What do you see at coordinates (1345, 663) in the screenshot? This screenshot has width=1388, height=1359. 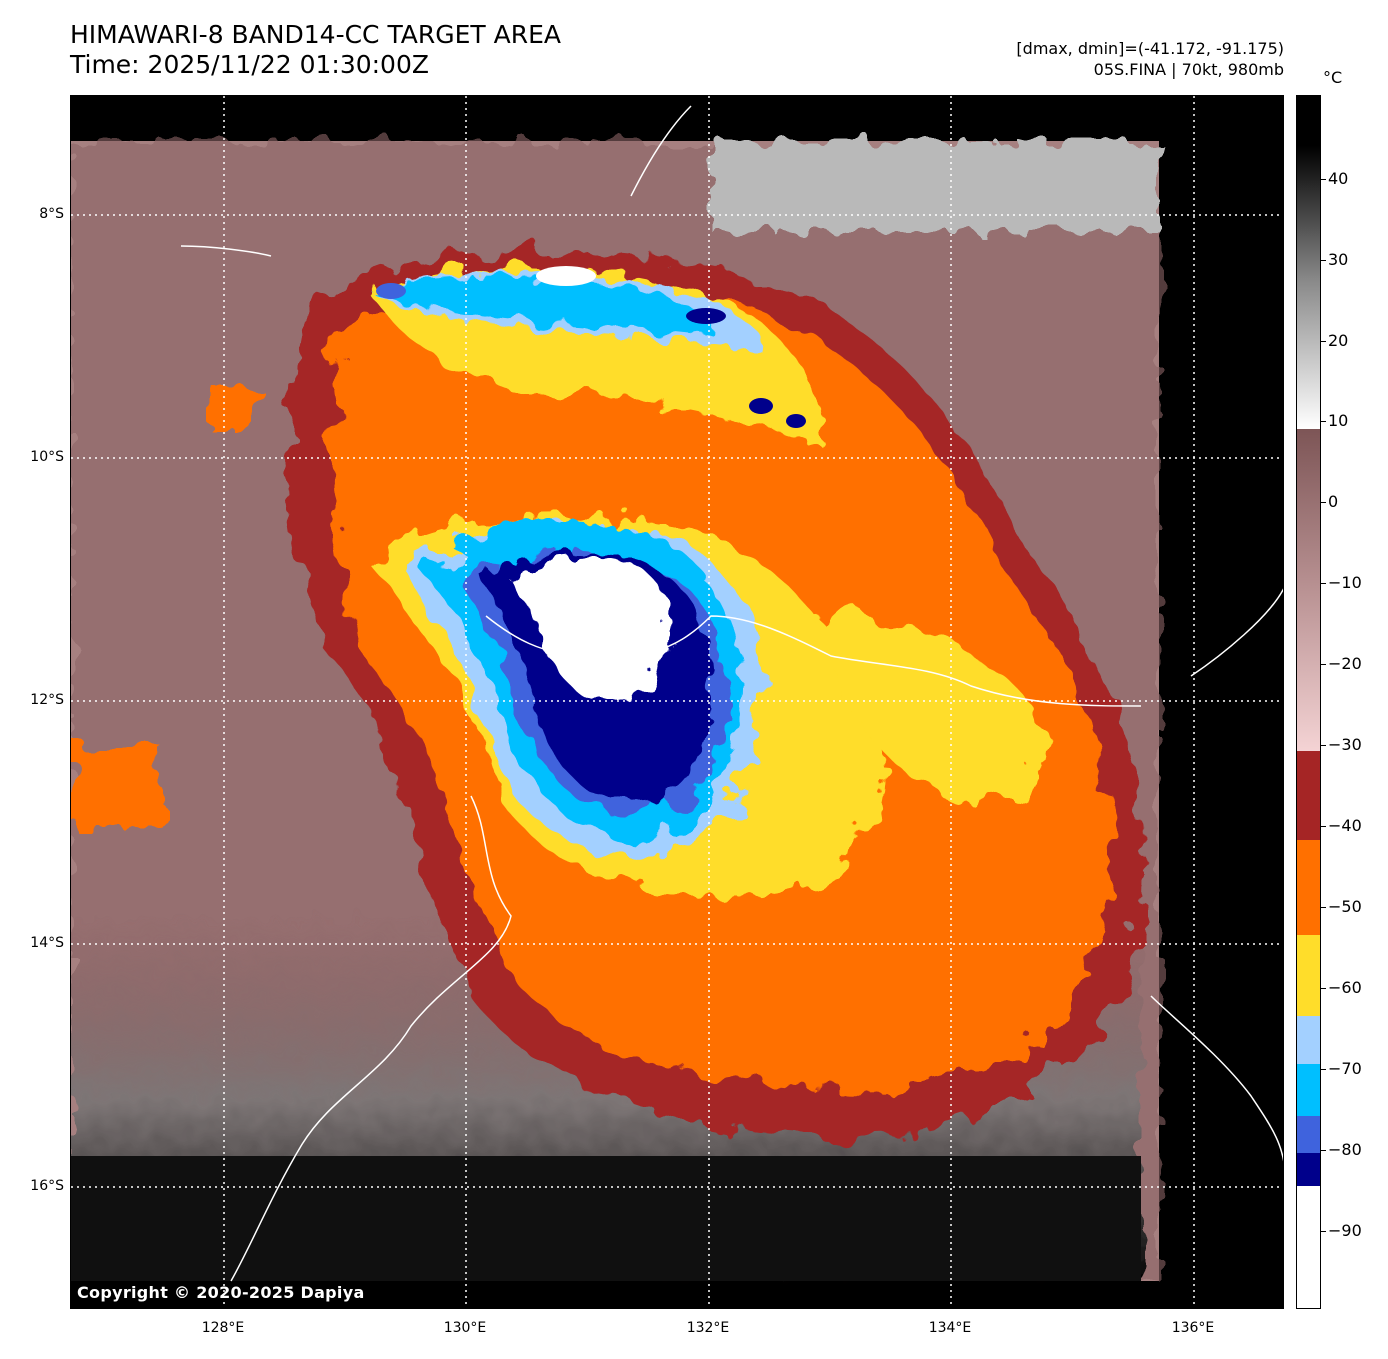 I see `colorbar-label-minus20: −20` at bounding box center [1345, 663].